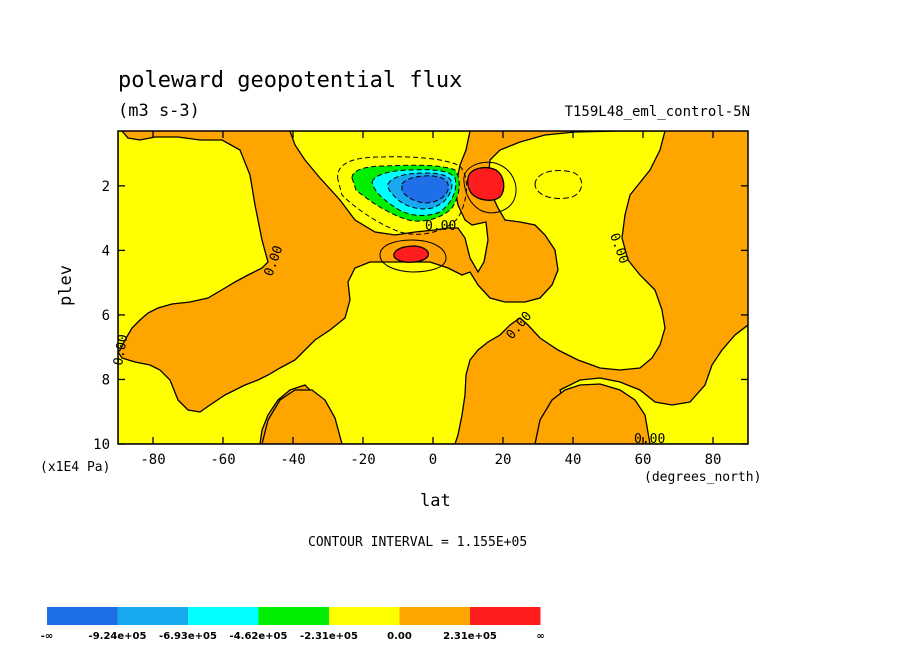  What do you see at coordinates (485, 184) in the screenshot?
I see `positive-cell-upper-core` at bounding box center [485, 184].